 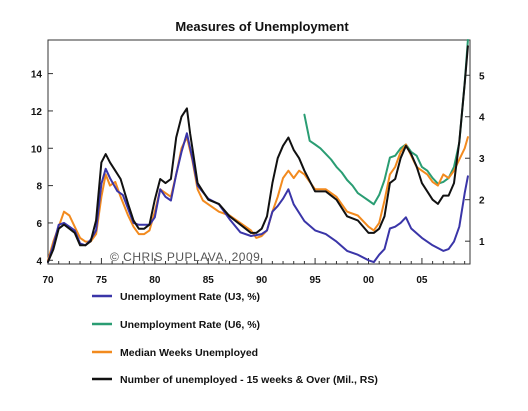 I want to click on x-tick-label: 95, so click(x=316, y=280).